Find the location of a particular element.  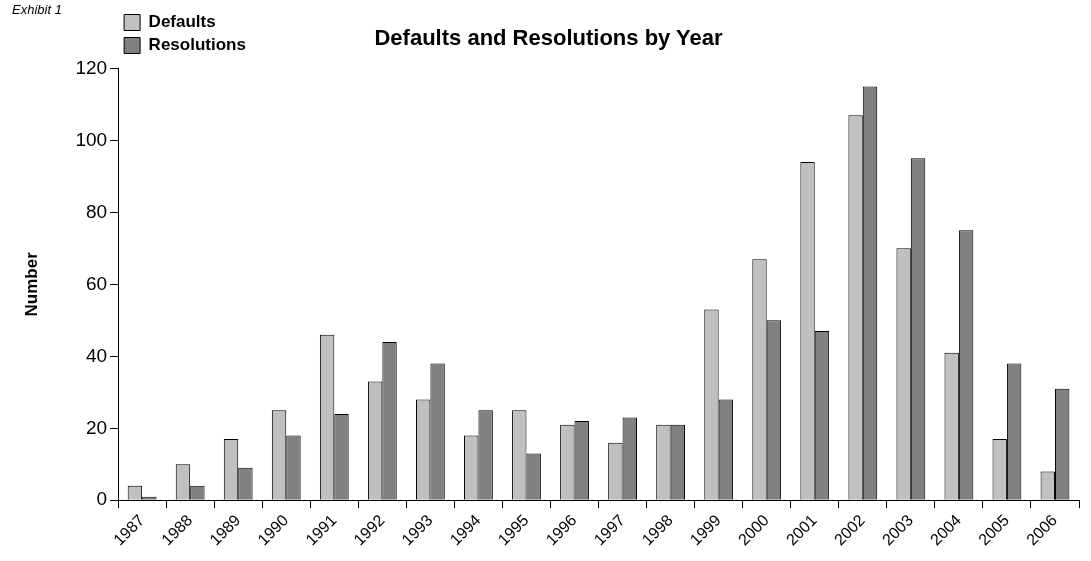

y-tick-label: 120 is located at coordinates (91, 67).